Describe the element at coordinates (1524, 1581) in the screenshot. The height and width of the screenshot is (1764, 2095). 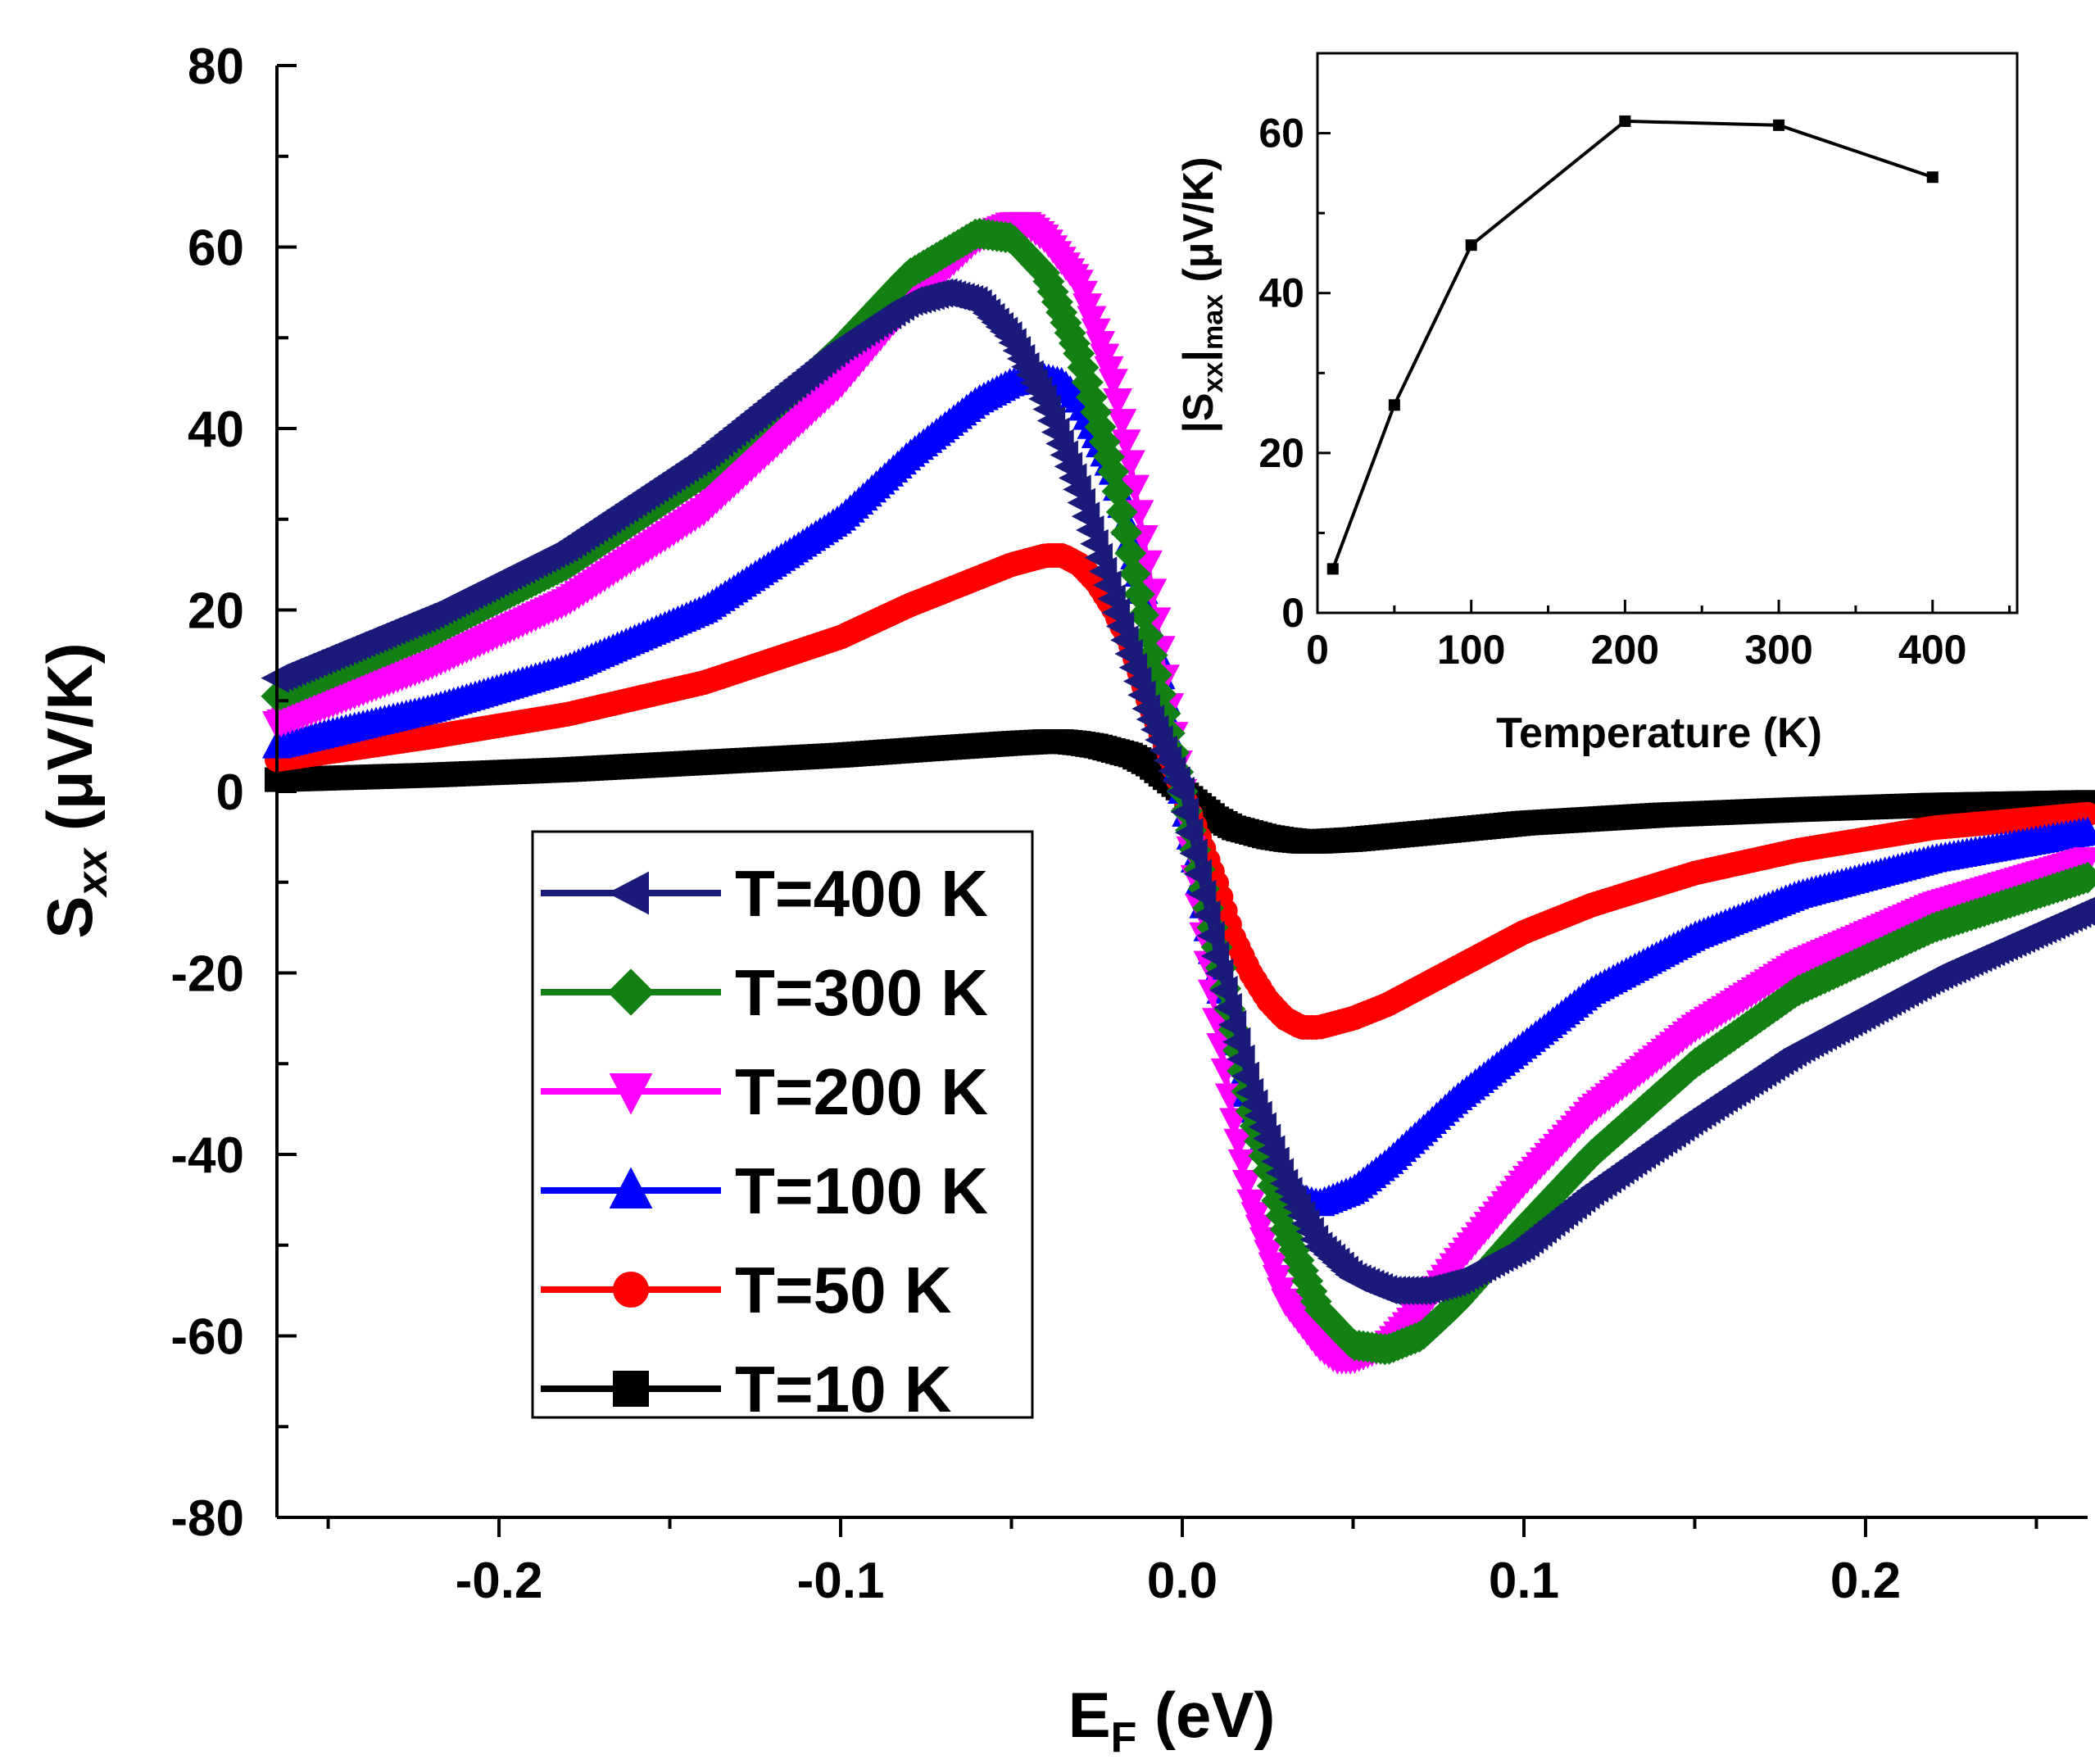
I see `main-x-tick-label: 0.1` at that location.